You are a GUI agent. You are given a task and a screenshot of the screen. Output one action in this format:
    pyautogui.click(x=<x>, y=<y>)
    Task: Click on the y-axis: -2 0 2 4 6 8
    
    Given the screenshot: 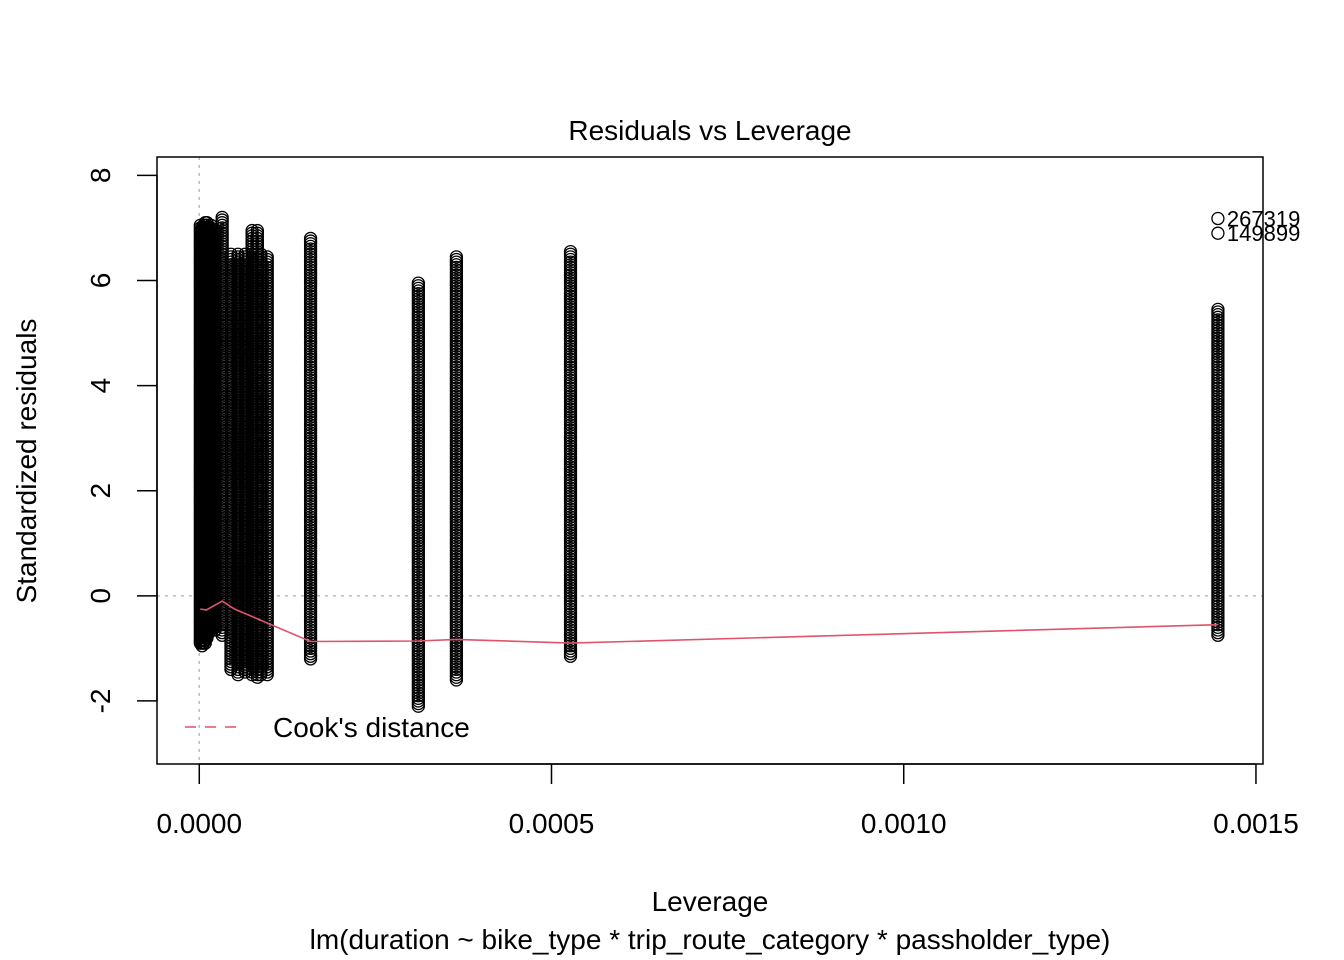 What is the action you would take?
    pyautogui.click(x=121, y=440)
    